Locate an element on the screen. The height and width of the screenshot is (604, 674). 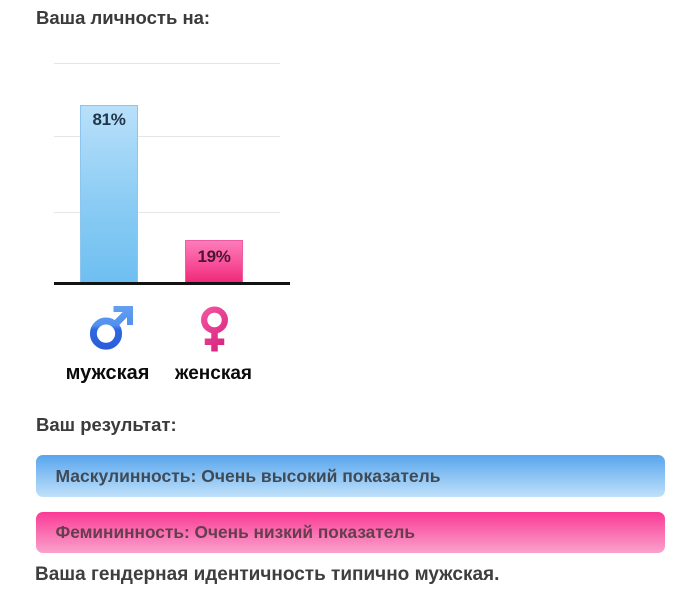
femininity-result-label: Фемининность: Очень низкий показатель is located at coordinates (235, 532).